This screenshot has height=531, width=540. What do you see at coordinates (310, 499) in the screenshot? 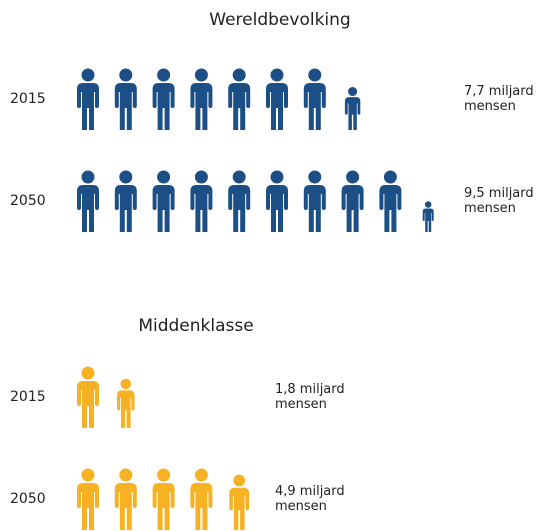
I see `value-label: 4,9 miljard mensen` at bounding box center [310, 499].